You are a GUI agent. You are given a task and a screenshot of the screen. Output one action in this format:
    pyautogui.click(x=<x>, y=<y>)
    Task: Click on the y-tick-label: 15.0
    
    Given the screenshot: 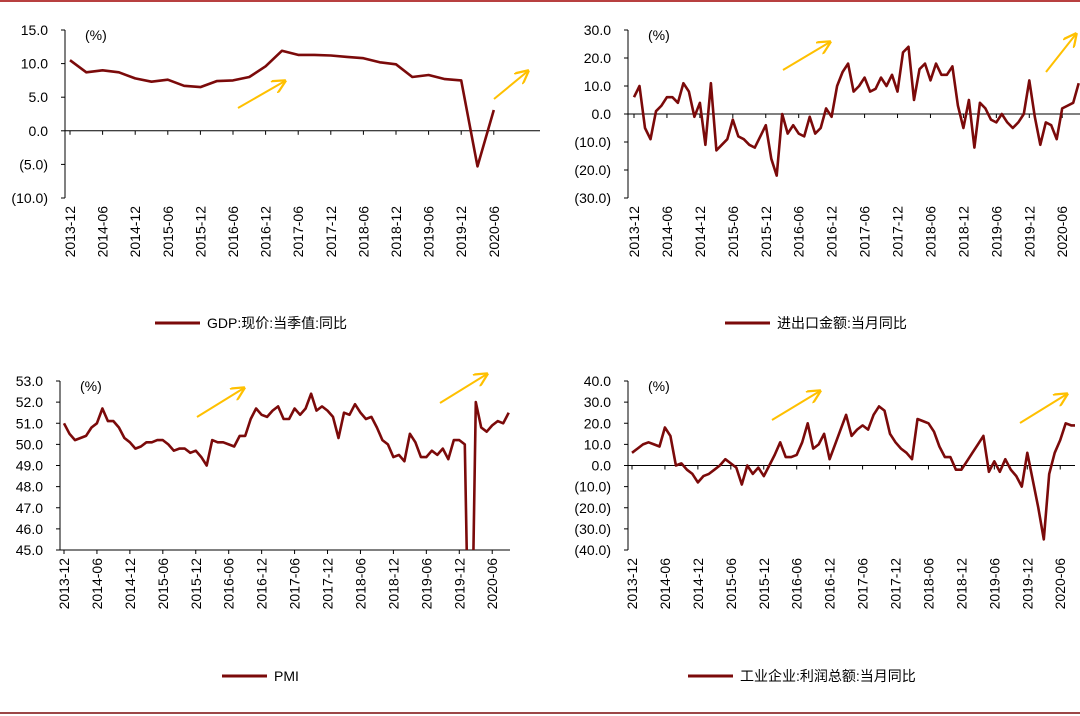 What is the action you would take?
    pyautogui.click(x=34, y=30)
    